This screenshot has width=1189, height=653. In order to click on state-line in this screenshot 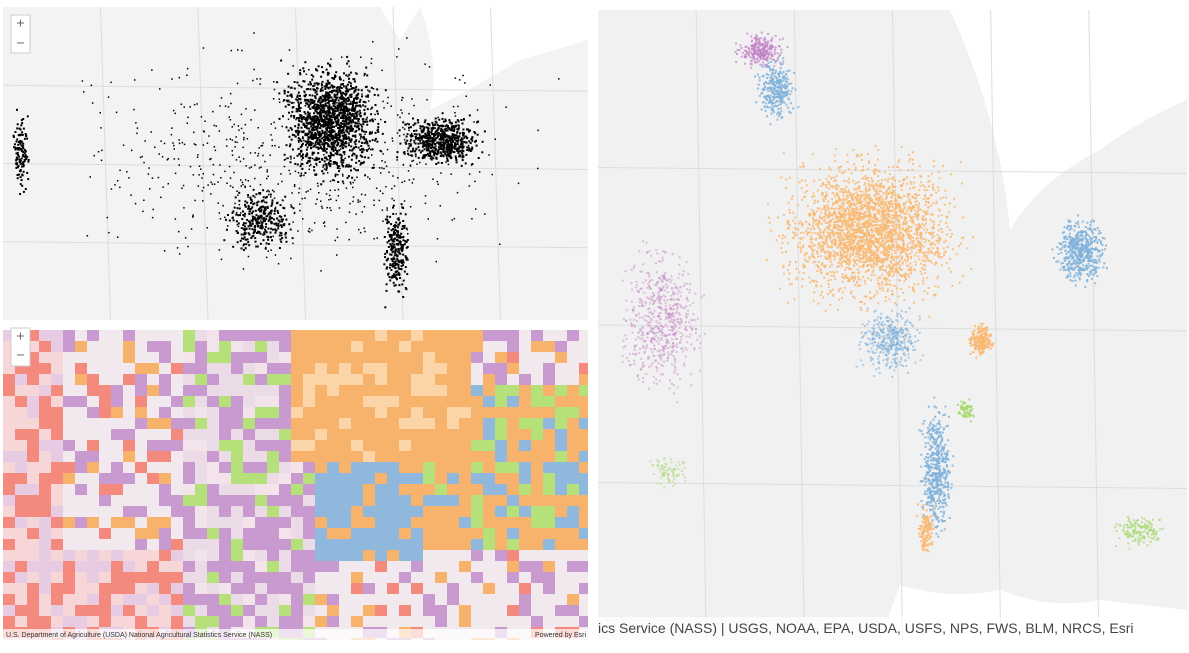, I will do `click(892, 170)`.